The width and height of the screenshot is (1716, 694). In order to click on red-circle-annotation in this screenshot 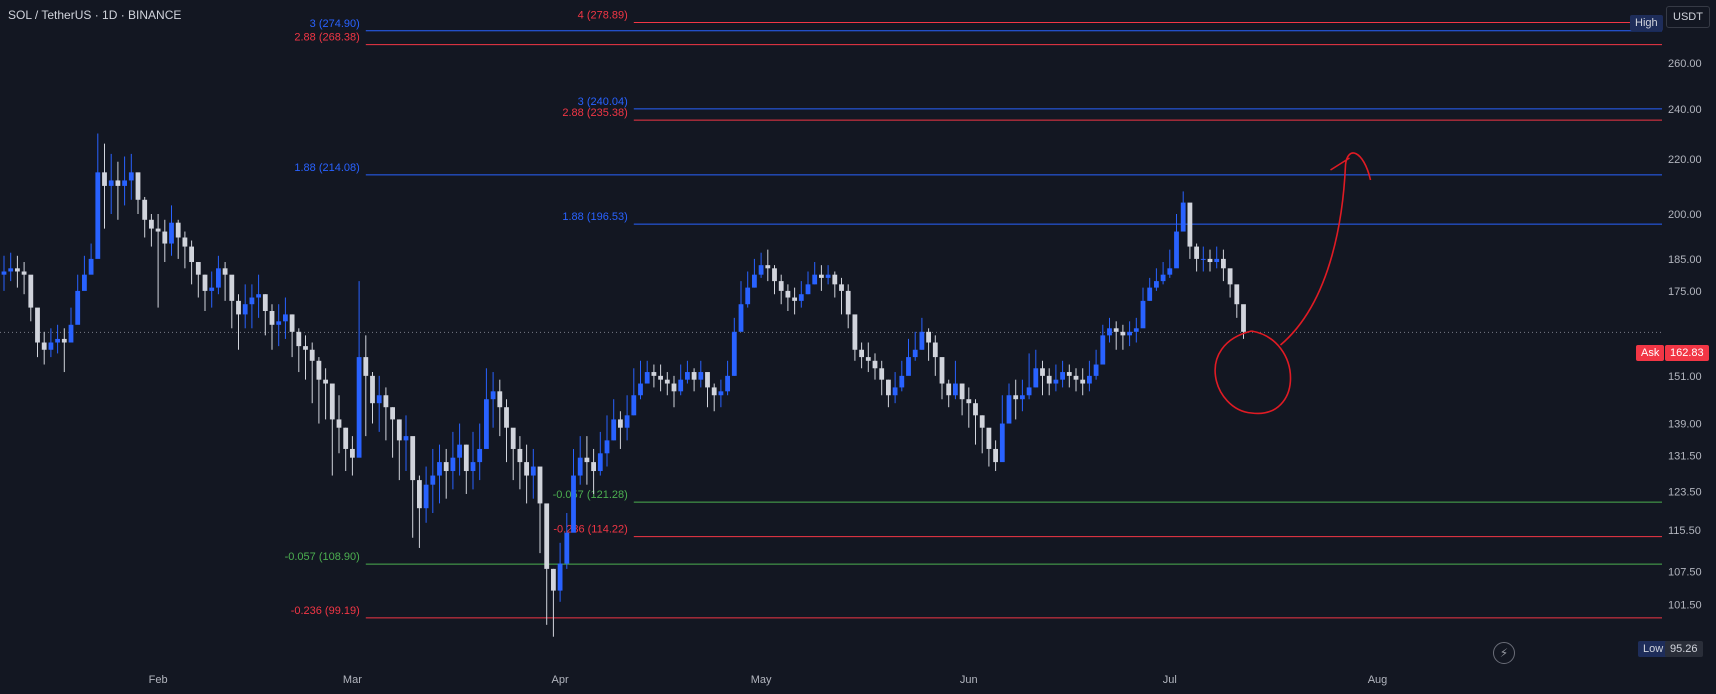, I will do `click(1253, 372)`.